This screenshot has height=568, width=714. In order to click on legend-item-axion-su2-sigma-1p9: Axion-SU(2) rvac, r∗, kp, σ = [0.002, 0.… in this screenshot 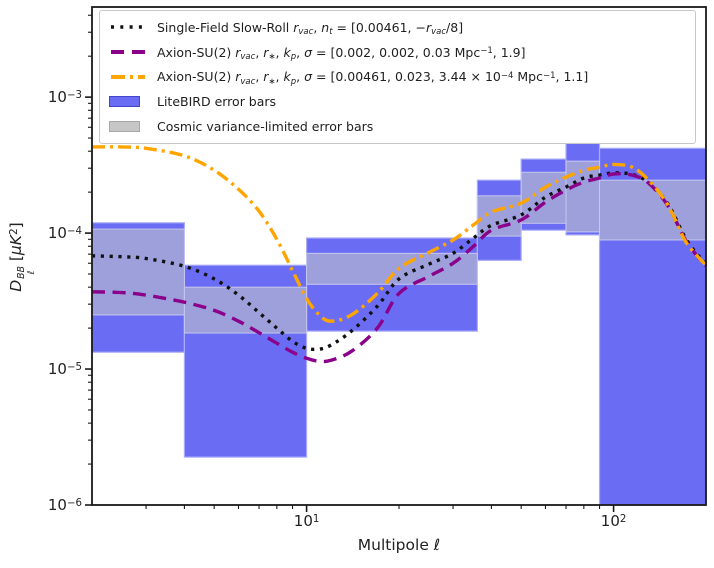, I will do `click(398, 52)`.